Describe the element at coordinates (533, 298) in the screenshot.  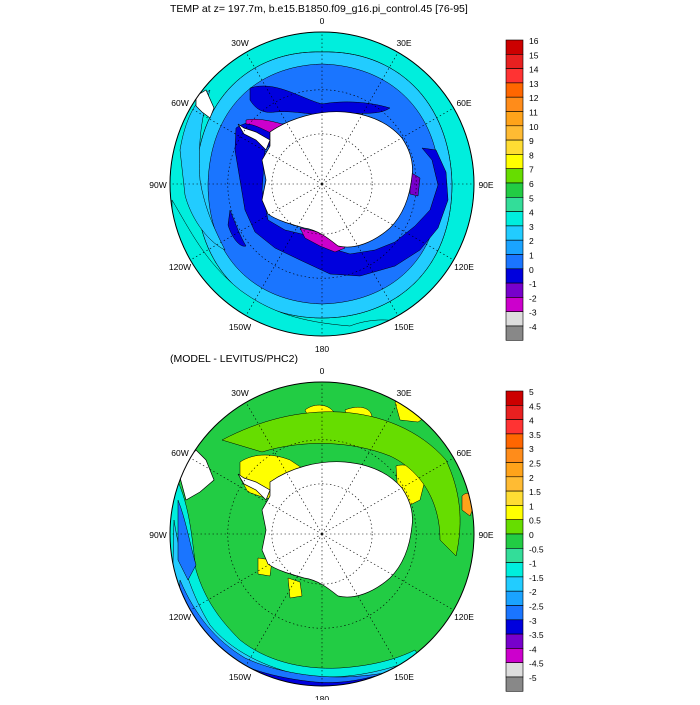
I see `panel1-colorbar-label: -2` at that location.